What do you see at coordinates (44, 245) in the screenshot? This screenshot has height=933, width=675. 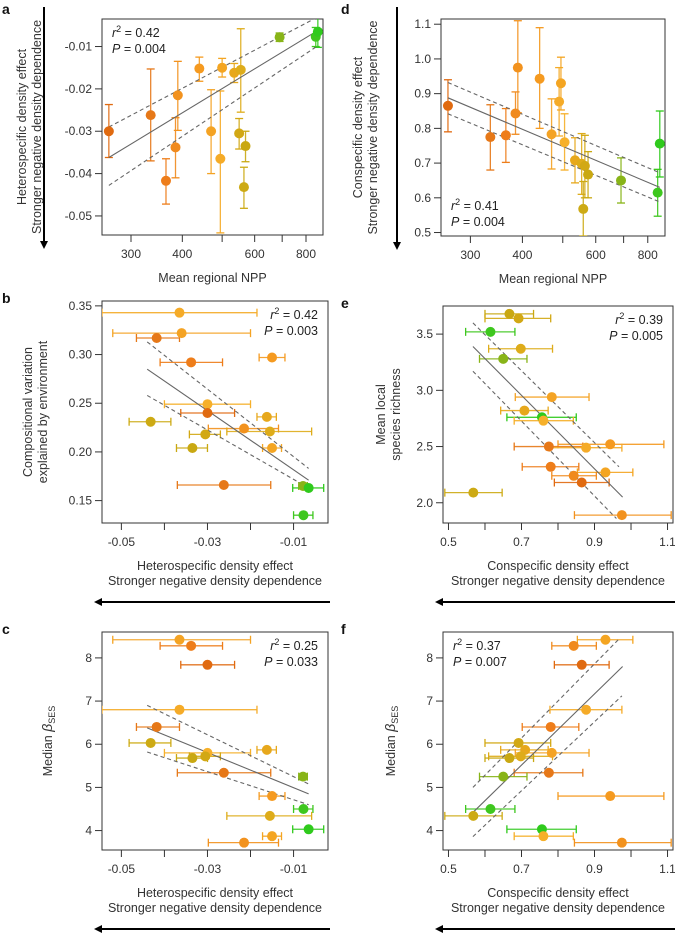 I see `arrow-down-icon` at bounding box center [44, 245].